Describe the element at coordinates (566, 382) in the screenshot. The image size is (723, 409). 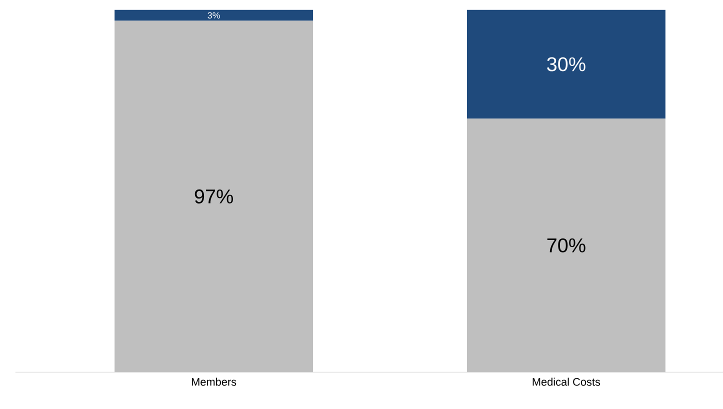
I see `x-tick-label: Medical Costs` at that location.